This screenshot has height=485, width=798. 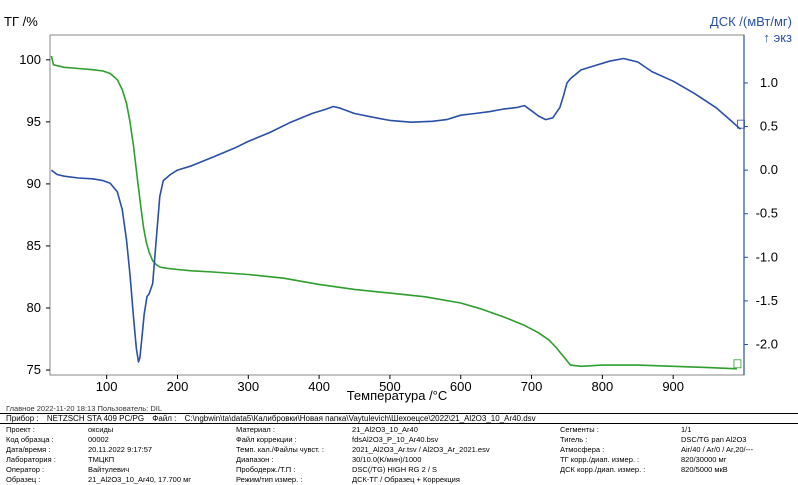 I want to click on right-tick-label: -1.0, so click(x=767, y=256).